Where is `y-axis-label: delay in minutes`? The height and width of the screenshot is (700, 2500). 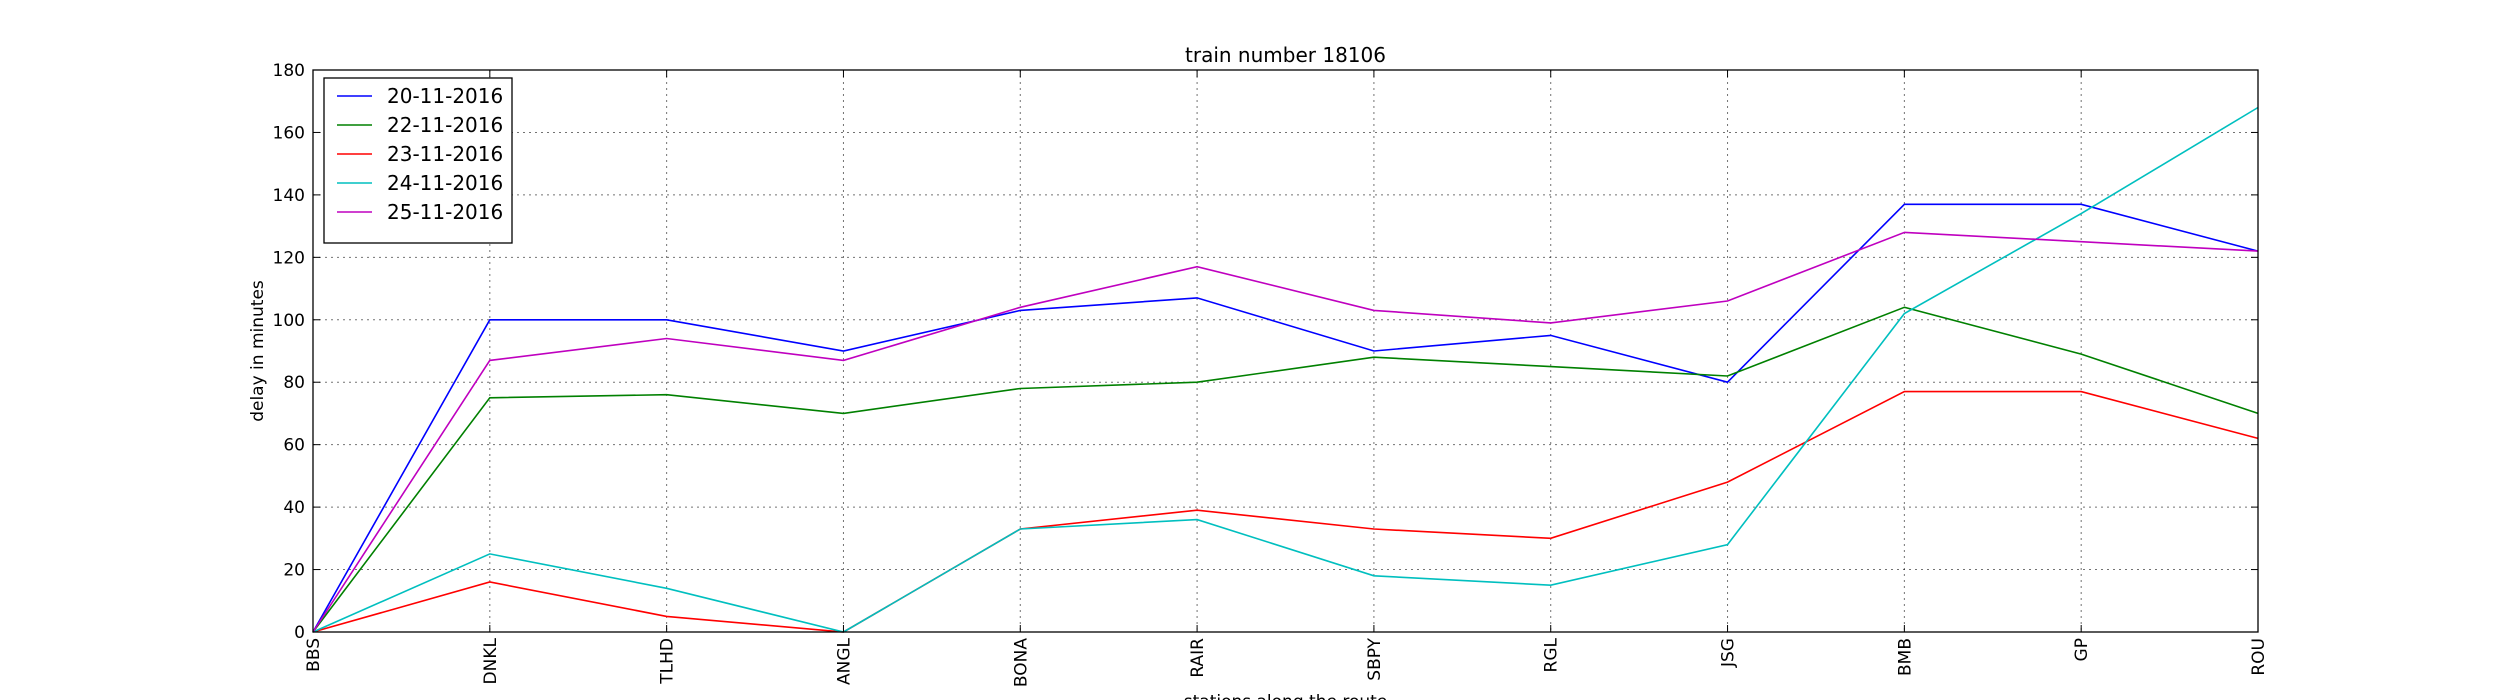
y-axis-label: delay in minutes is located at coordinates (258, 351).